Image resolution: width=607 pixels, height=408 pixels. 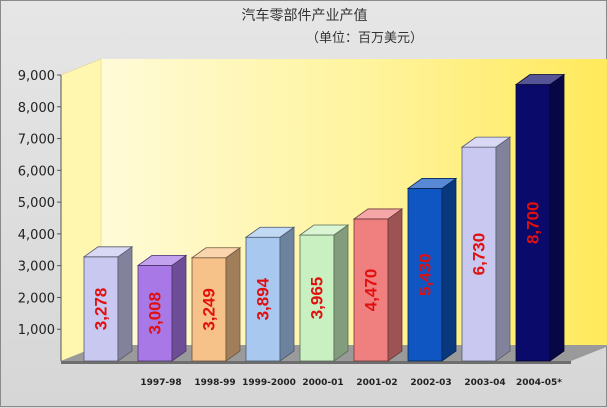 What do you see at coordinates (269, 383) in the screenshot?
I see `x-tick-label: 1999-2000` at bounding box center [269, 383].